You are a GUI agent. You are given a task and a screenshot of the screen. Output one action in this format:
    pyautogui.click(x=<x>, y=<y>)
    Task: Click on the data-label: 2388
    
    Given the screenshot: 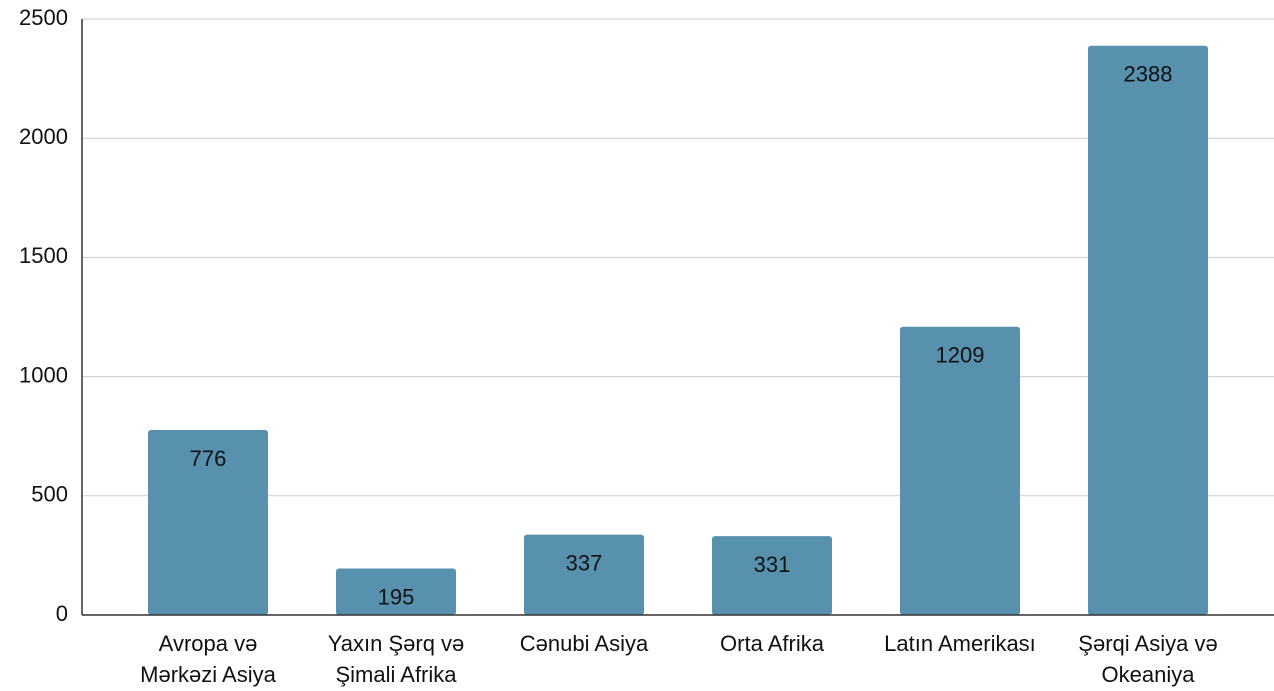 What is the action you would take?
    pyautogui.click(x=1148, y=74)
    